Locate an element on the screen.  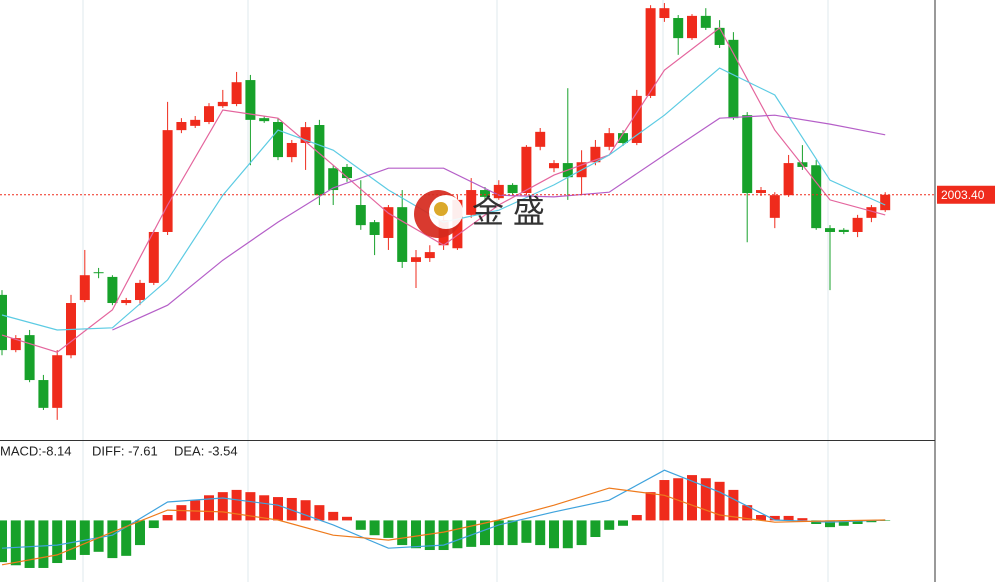
diff-label: DIFF: -7.61 is located at coordinates (125, 450).